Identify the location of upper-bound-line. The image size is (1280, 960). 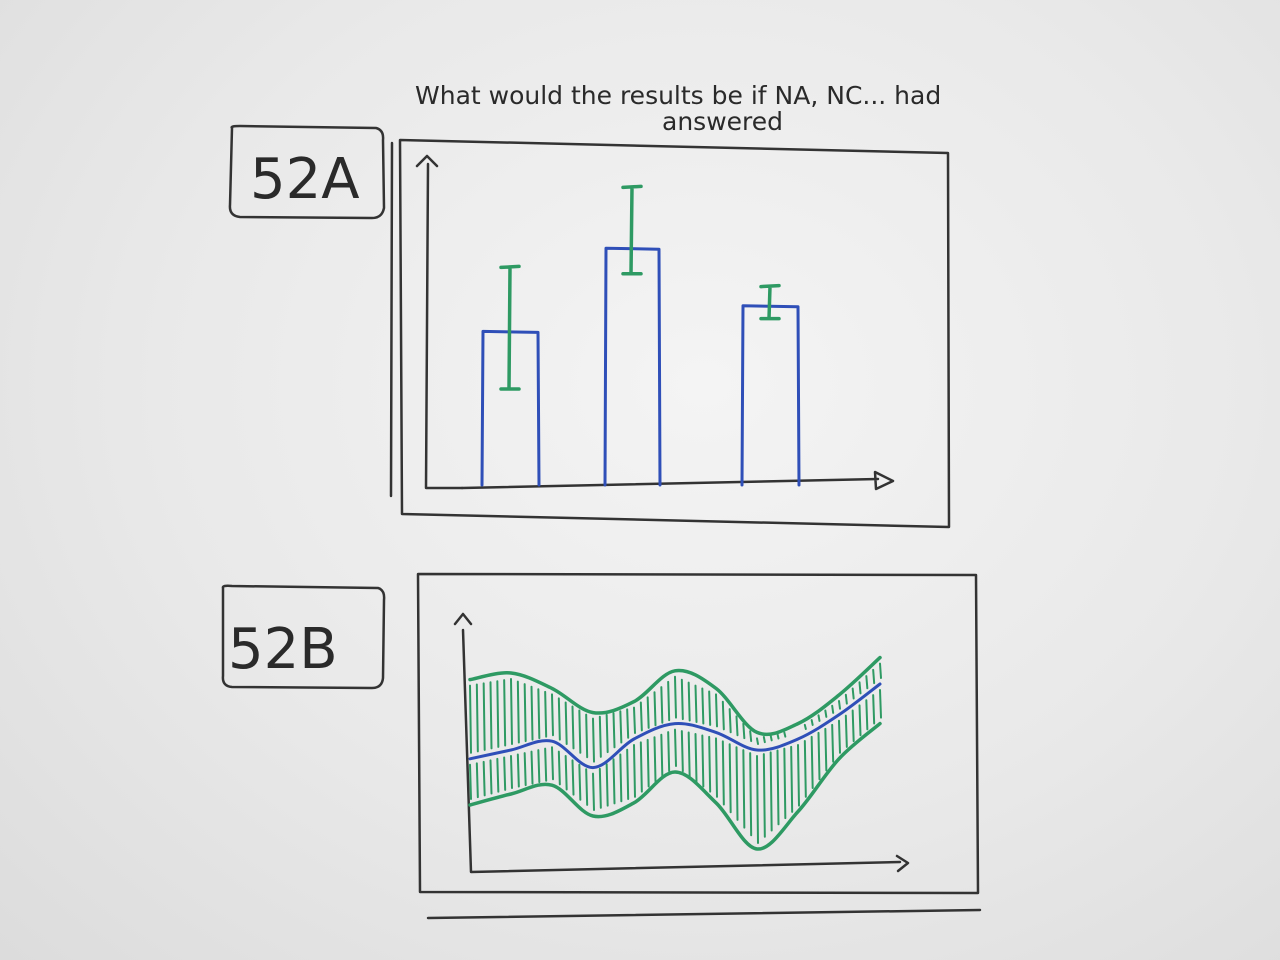
(675, 696).